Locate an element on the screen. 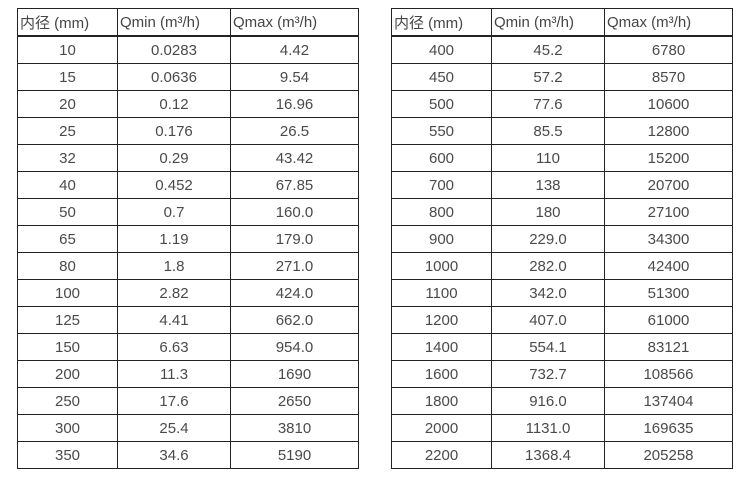 Image resolution: width=750 pixels, height=483 pixels. table-cell: 954.0 is located at coordinates (294, 347).